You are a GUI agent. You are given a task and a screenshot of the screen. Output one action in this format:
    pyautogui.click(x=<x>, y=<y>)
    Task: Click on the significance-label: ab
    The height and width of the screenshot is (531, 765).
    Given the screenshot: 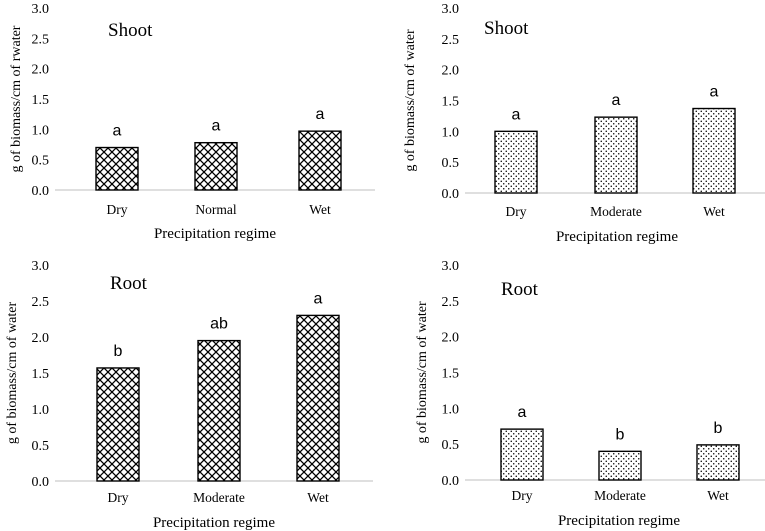 What is the action you would take?
    pyautogui.click(x=219, y=324)
    